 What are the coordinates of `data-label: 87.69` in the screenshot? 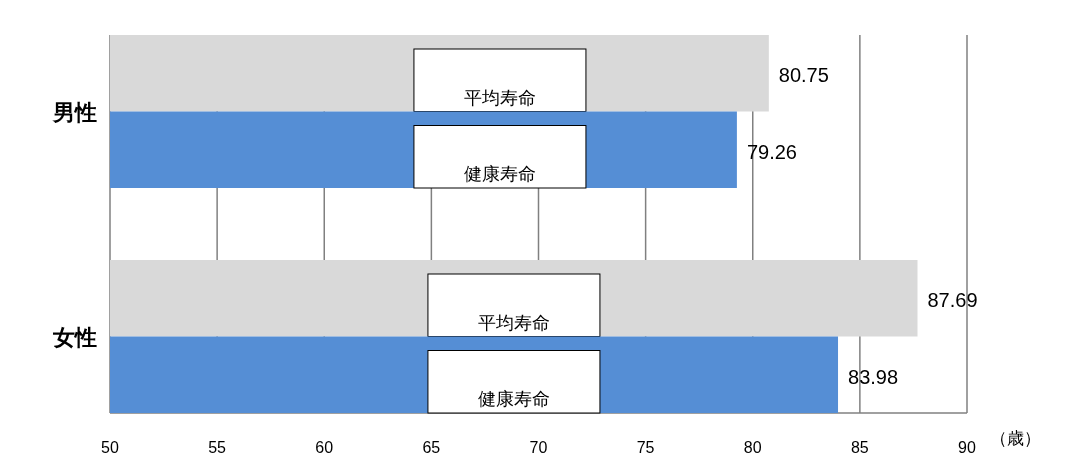 It's located at (952, 300).